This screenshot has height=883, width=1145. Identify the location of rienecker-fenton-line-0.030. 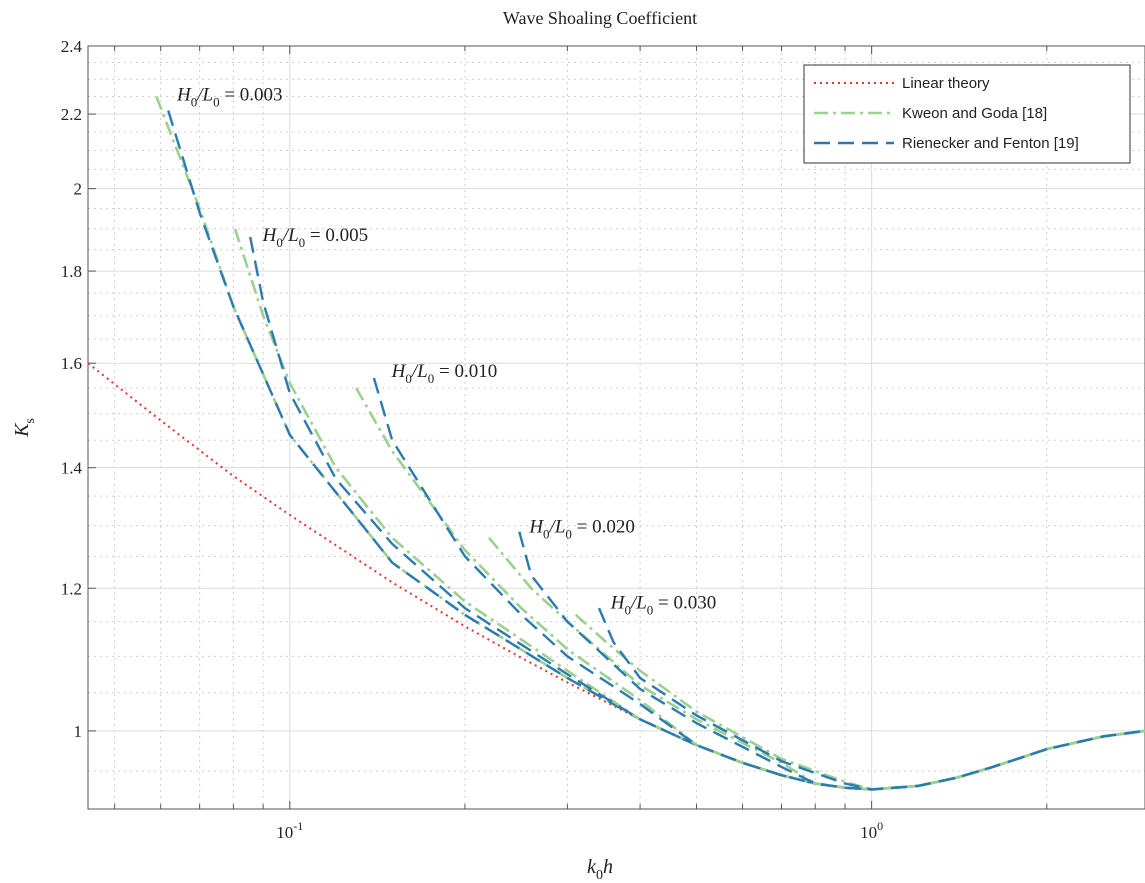
(871, 699).